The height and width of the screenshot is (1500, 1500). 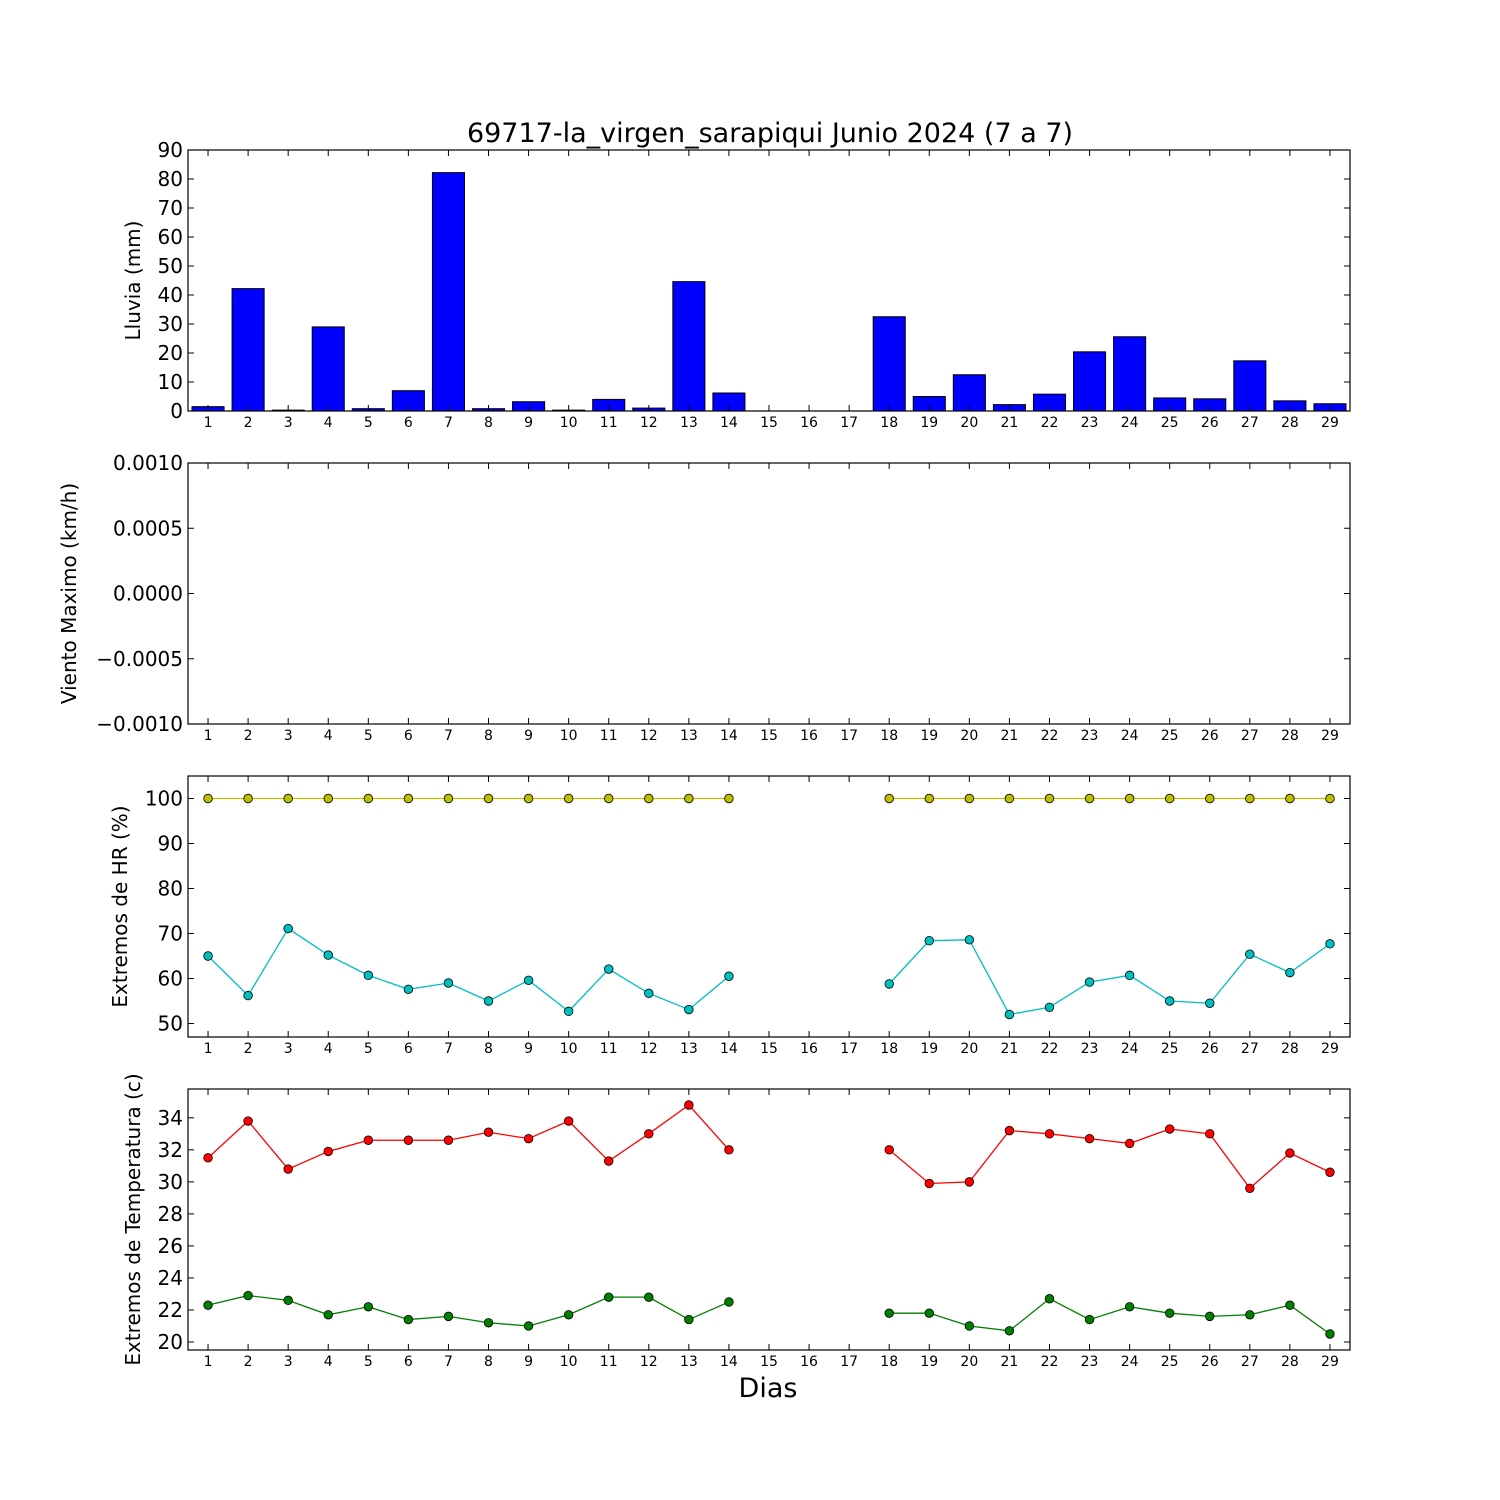 I want to click on rain-xtick-label: 1, so click(x=208, y=423).